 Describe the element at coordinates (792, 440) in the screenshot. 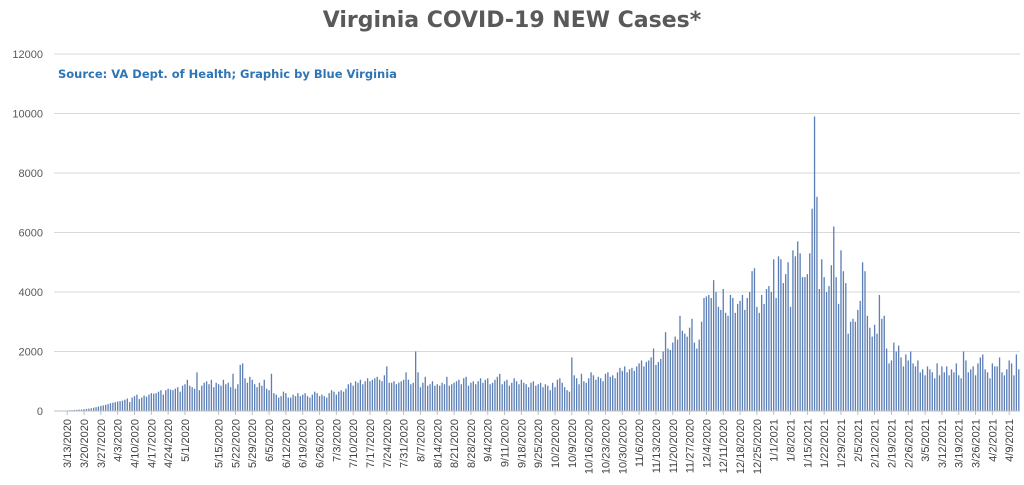

I see `x-tick-label: 1/8/2021` at that location.